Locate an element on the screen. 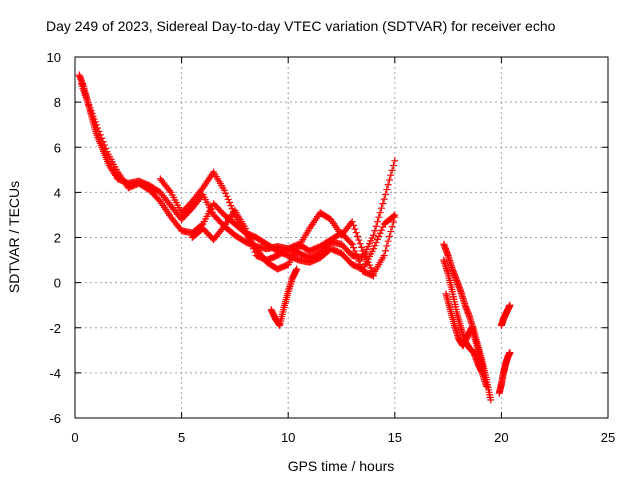 The width and height of the screenshot is (640, 480). series-track-g is located at coordinates (465, 323).